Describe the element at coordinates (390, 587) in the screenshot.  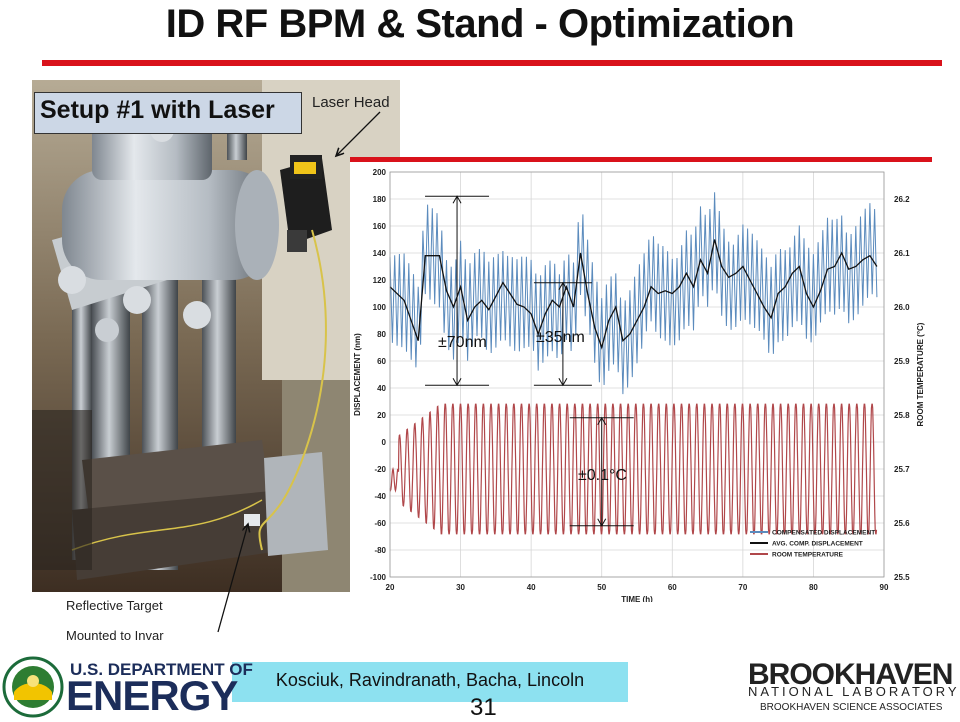
I see `x-tick-label: 20` at that location.